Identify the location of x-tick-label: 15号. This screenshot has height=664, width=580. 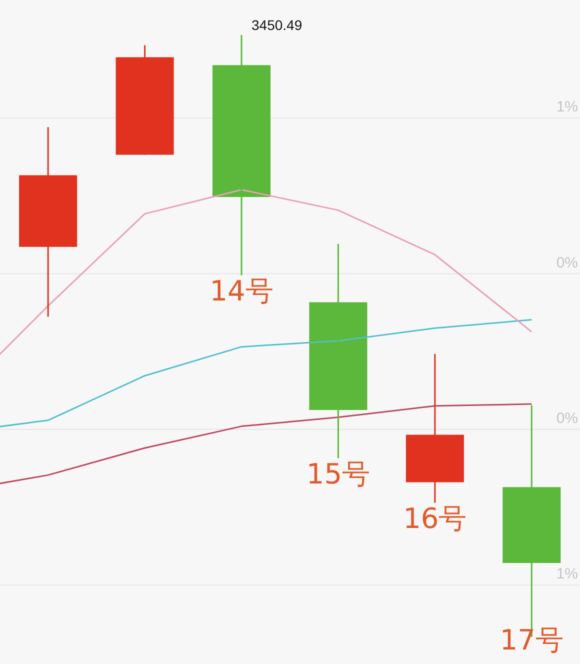
(338, 473).